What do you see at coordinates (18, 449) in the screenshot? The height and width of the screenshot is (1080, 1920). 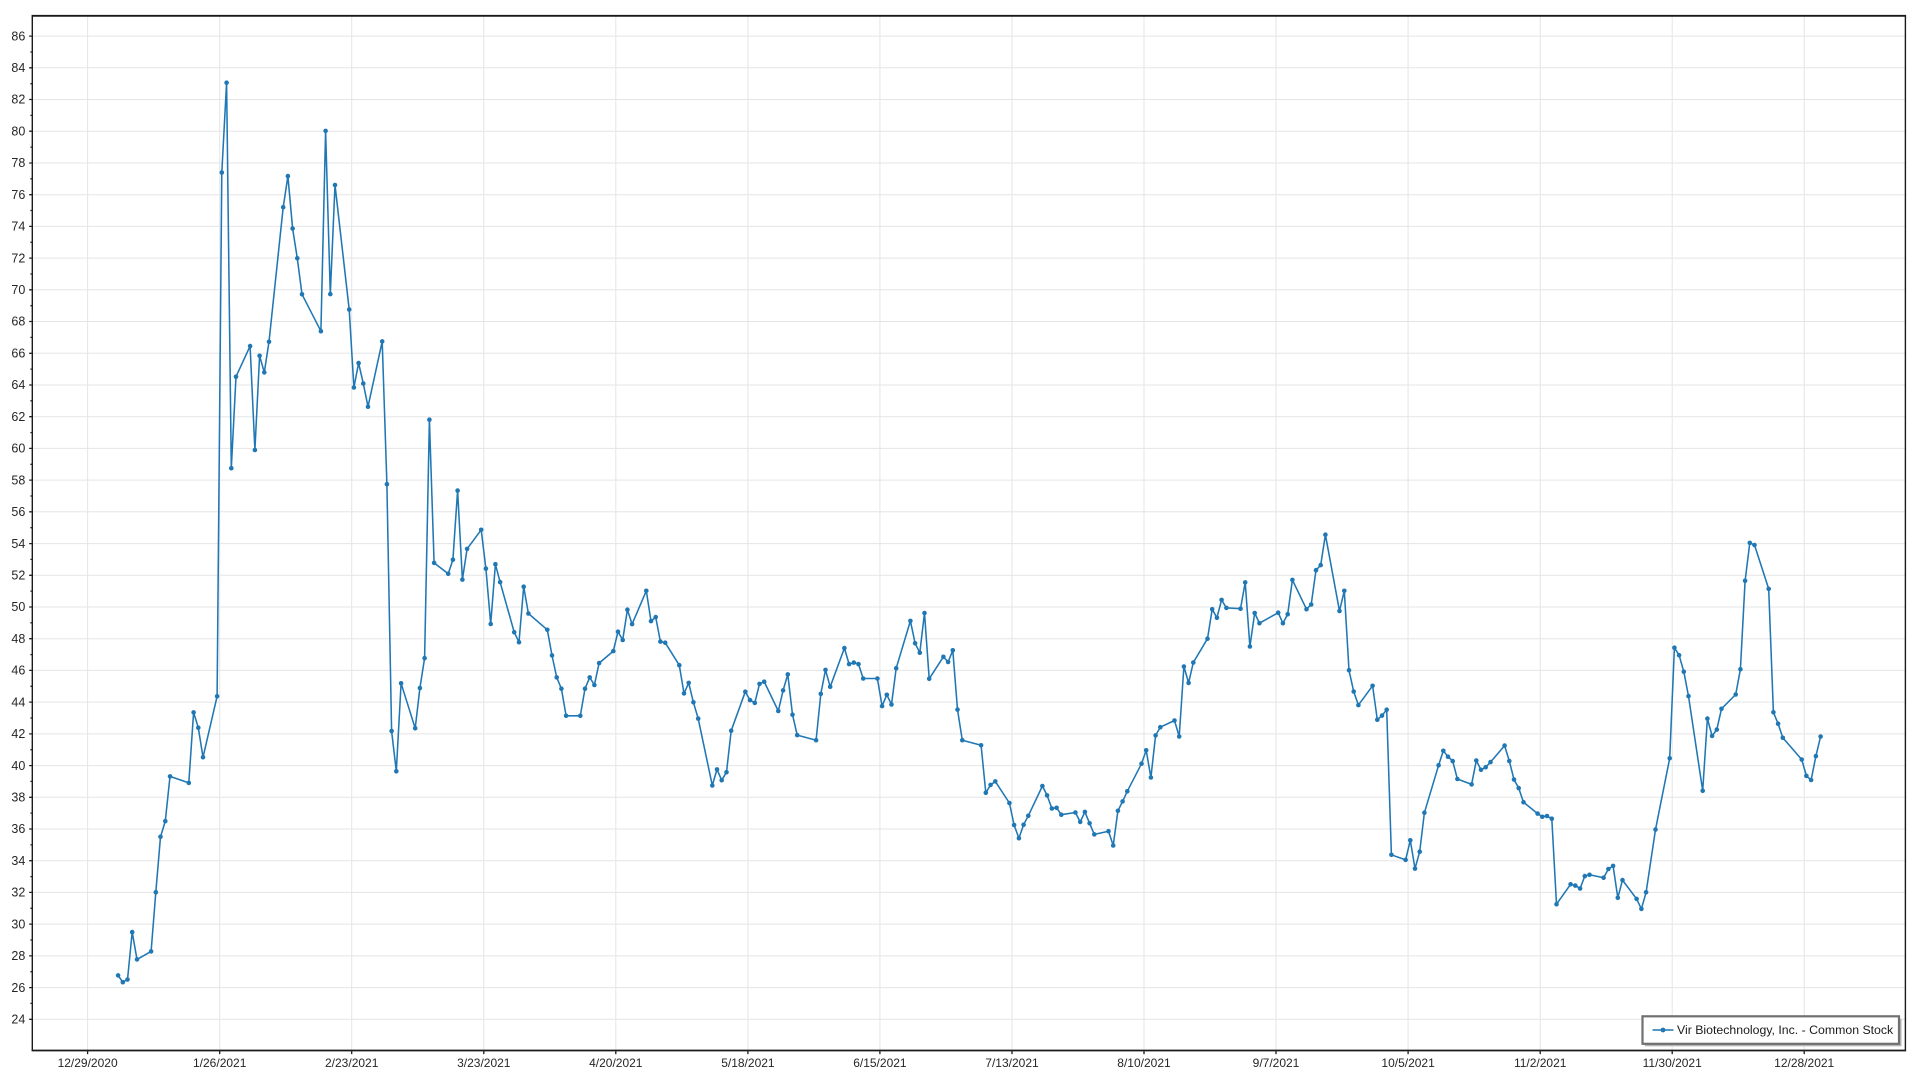 I see `svg-text: 60` at bounding box center [18, 449].